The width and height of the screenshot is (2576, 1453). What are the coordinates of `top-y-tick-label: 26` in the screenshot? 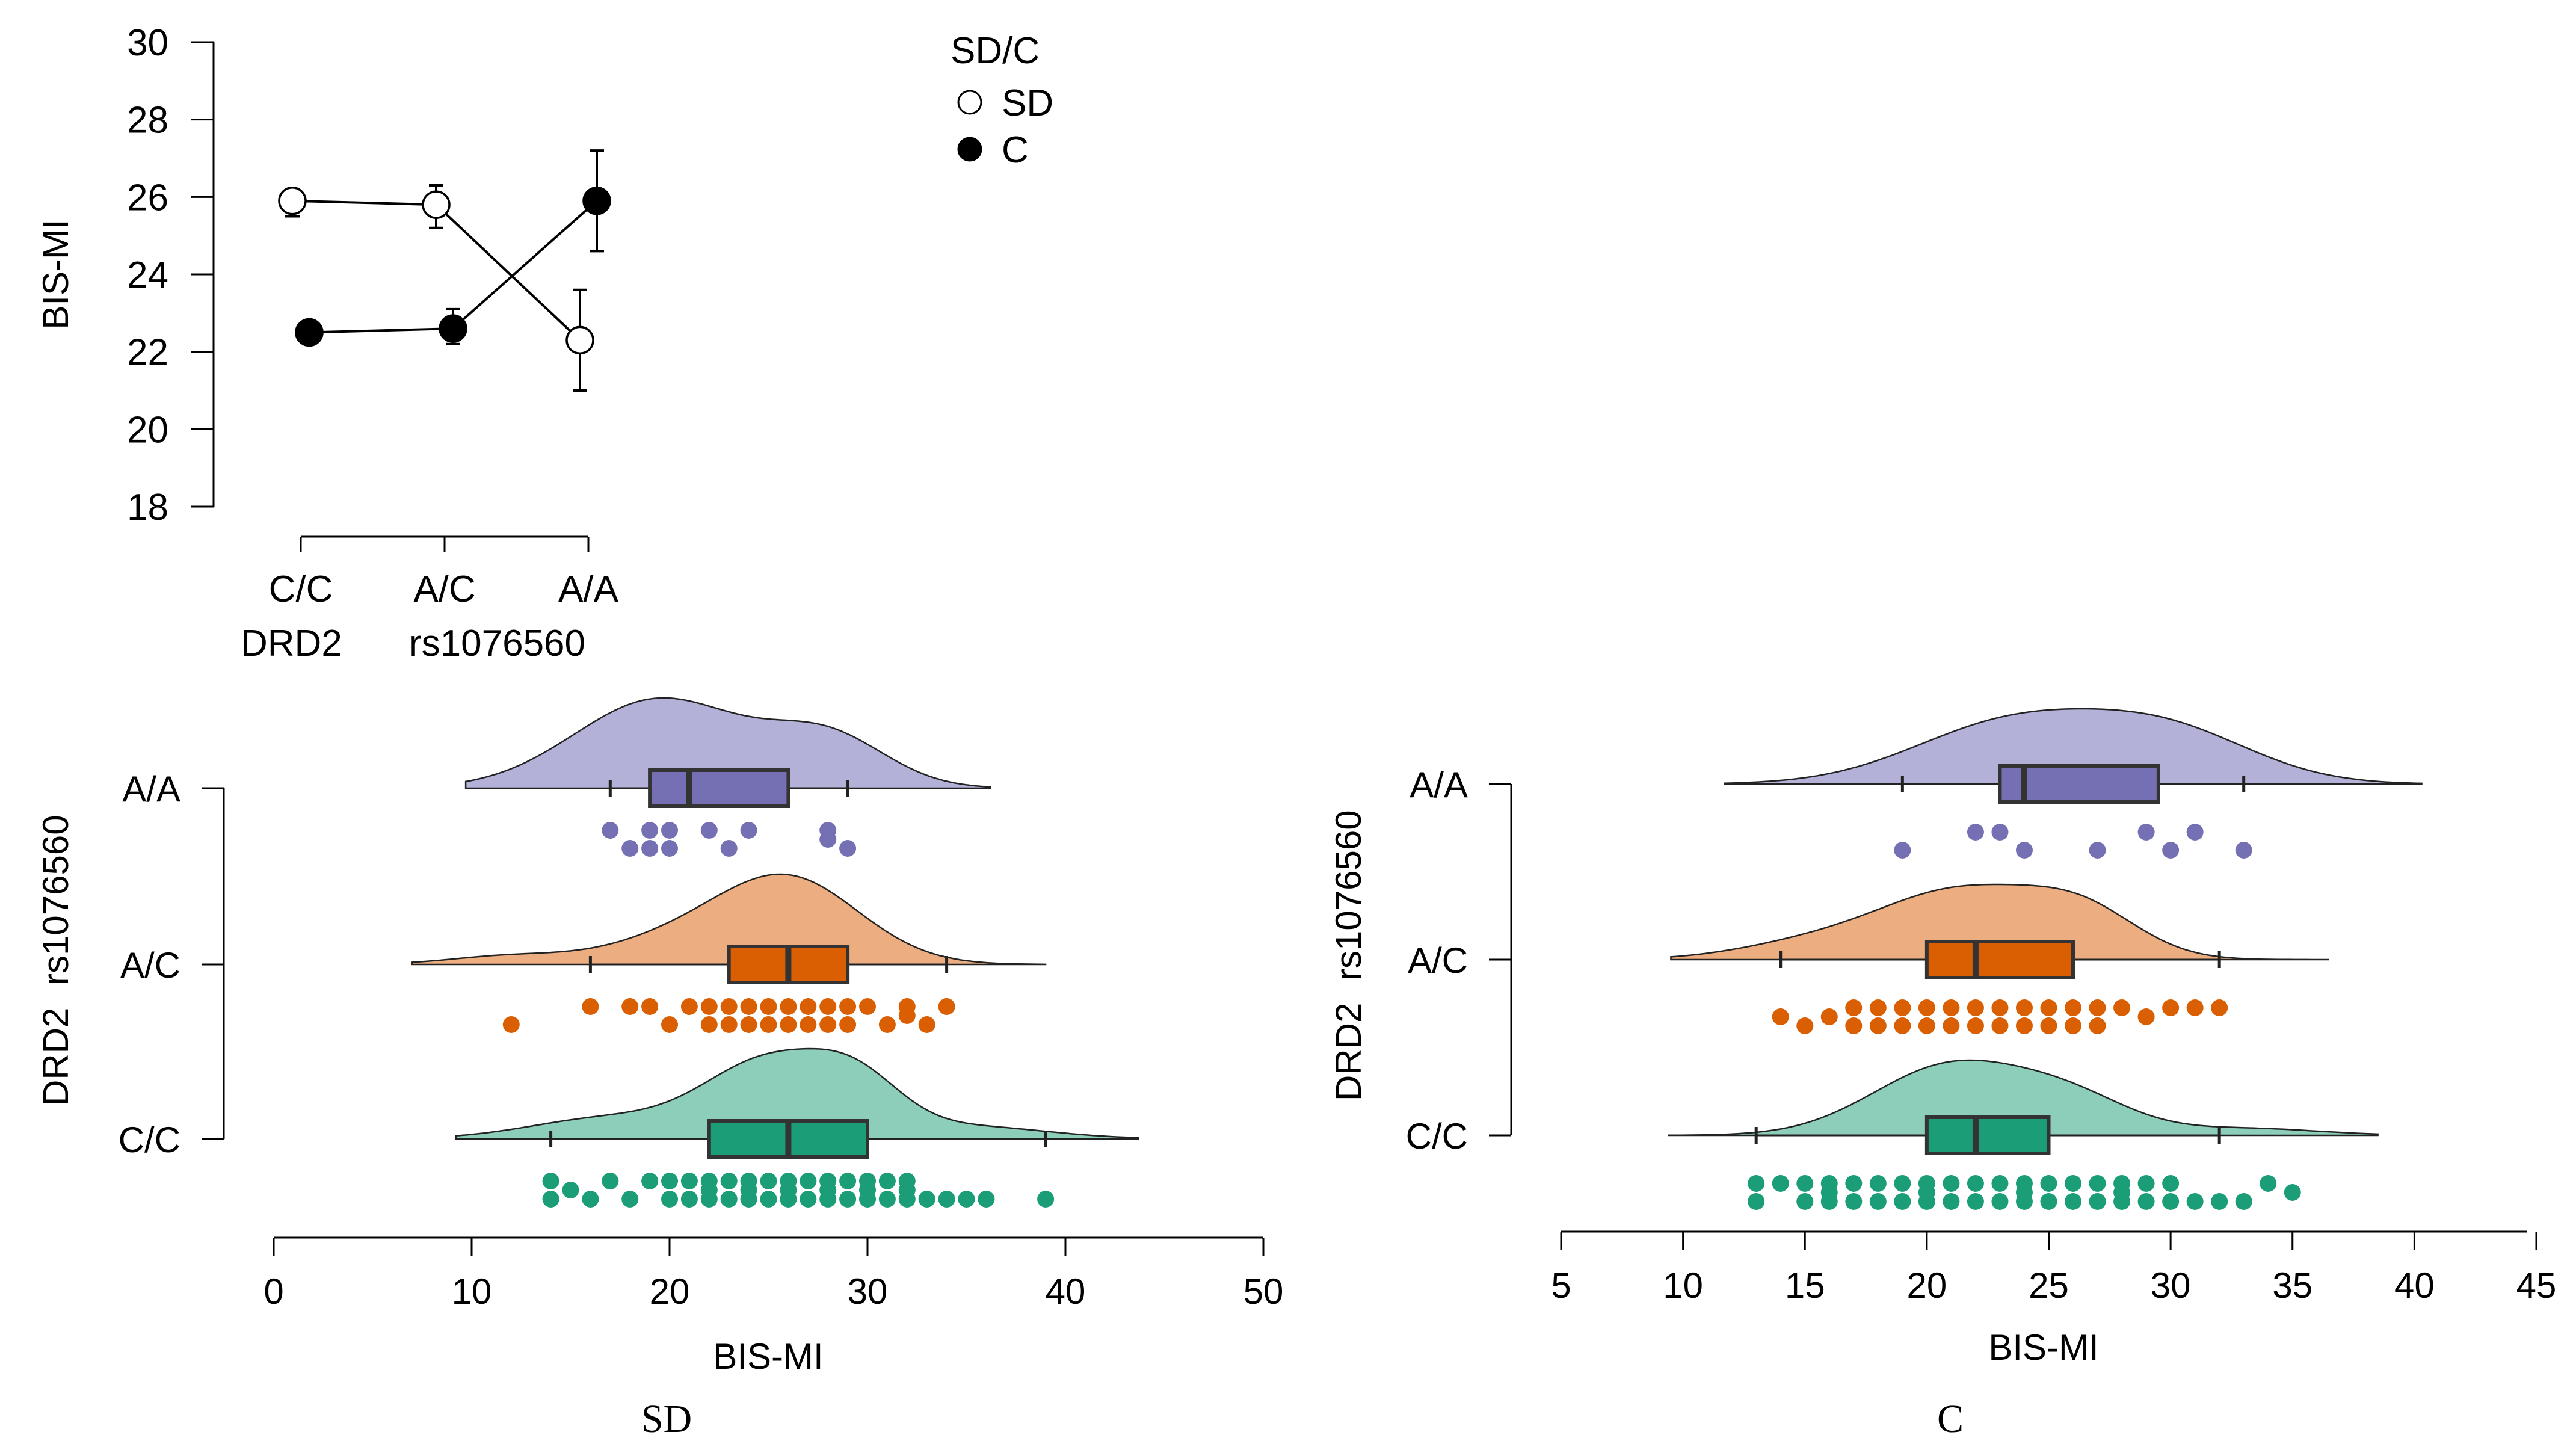 It's located at (147, 198).